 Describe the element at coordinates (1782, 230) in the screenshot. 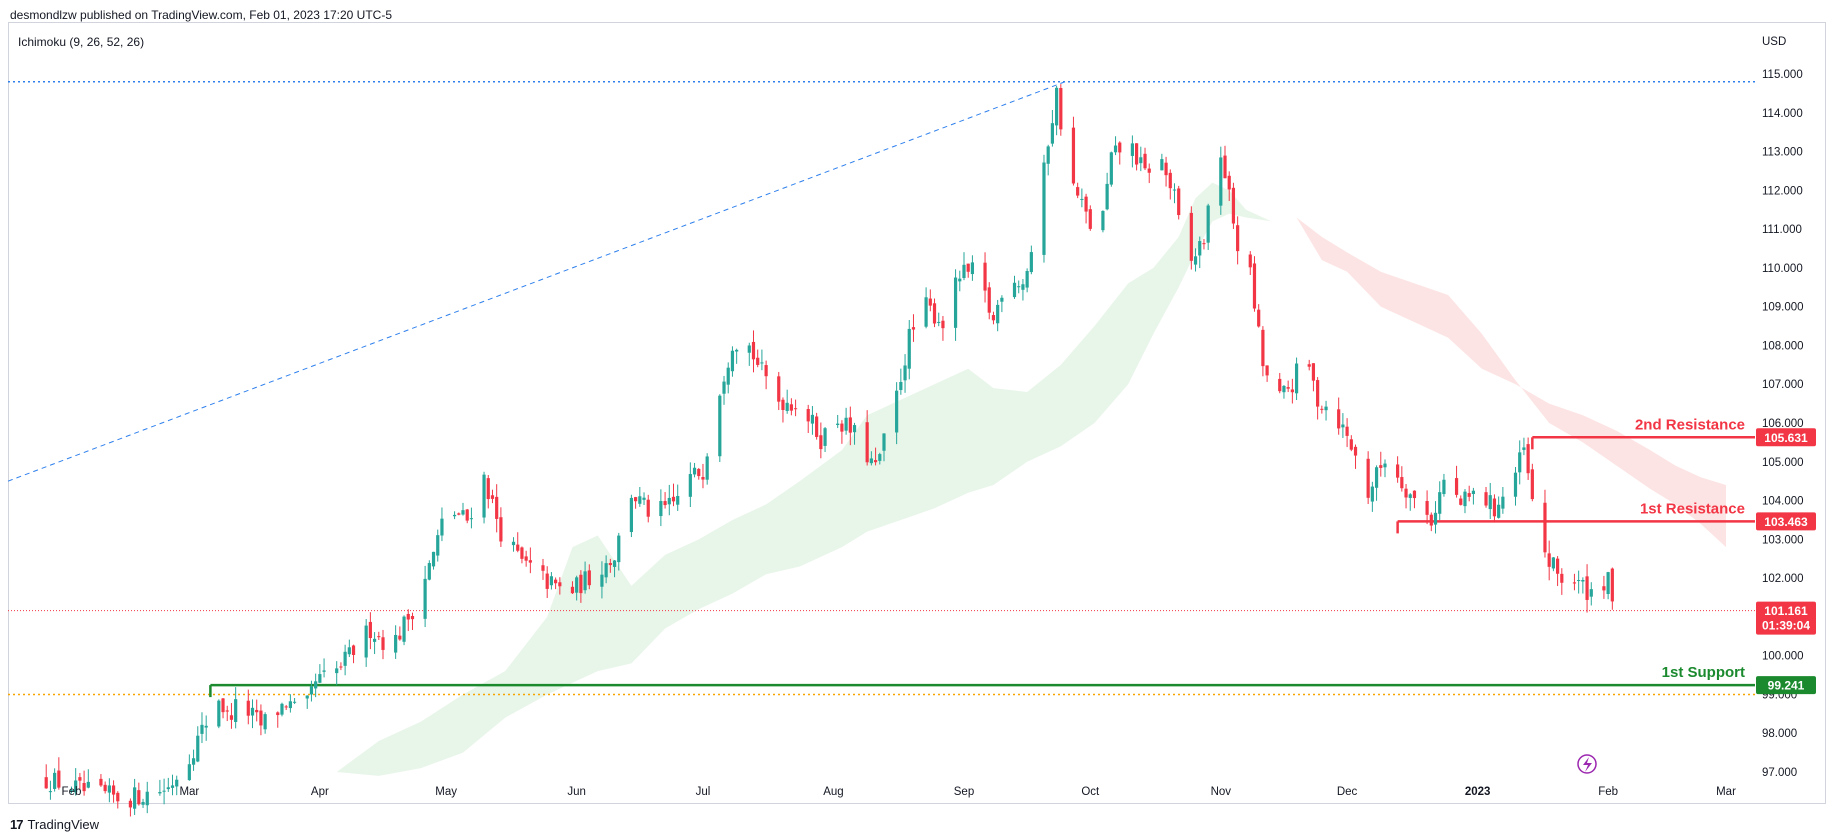

I see `price-tick-label: 111.000` at that location.